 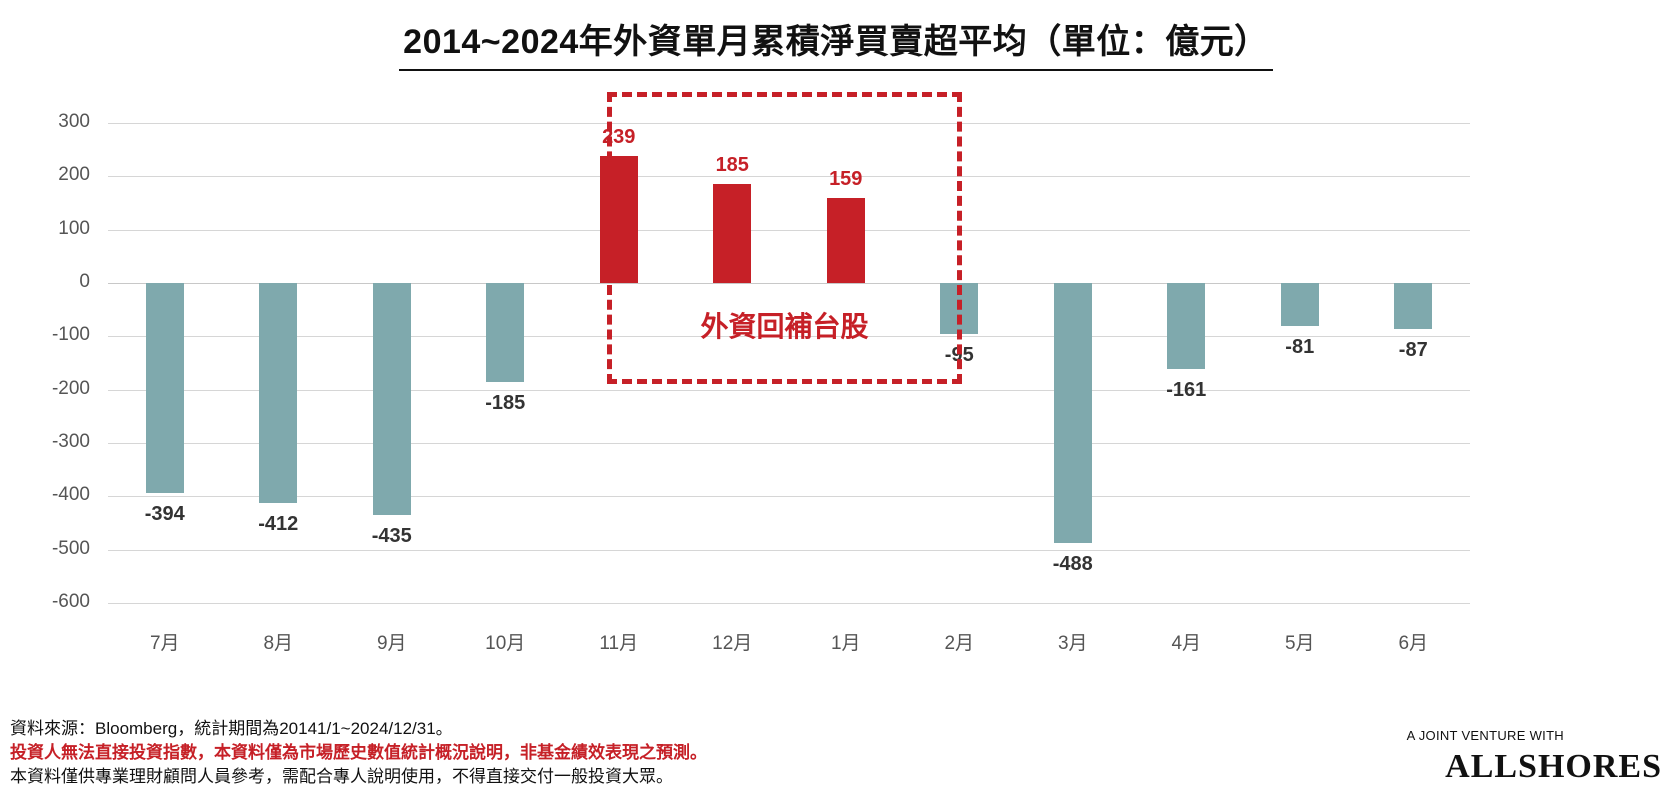 What do you see at coordinates (70, 388) in the screenshot?
I see `y-axis-tick: -200` at bounding box center [70, 388].